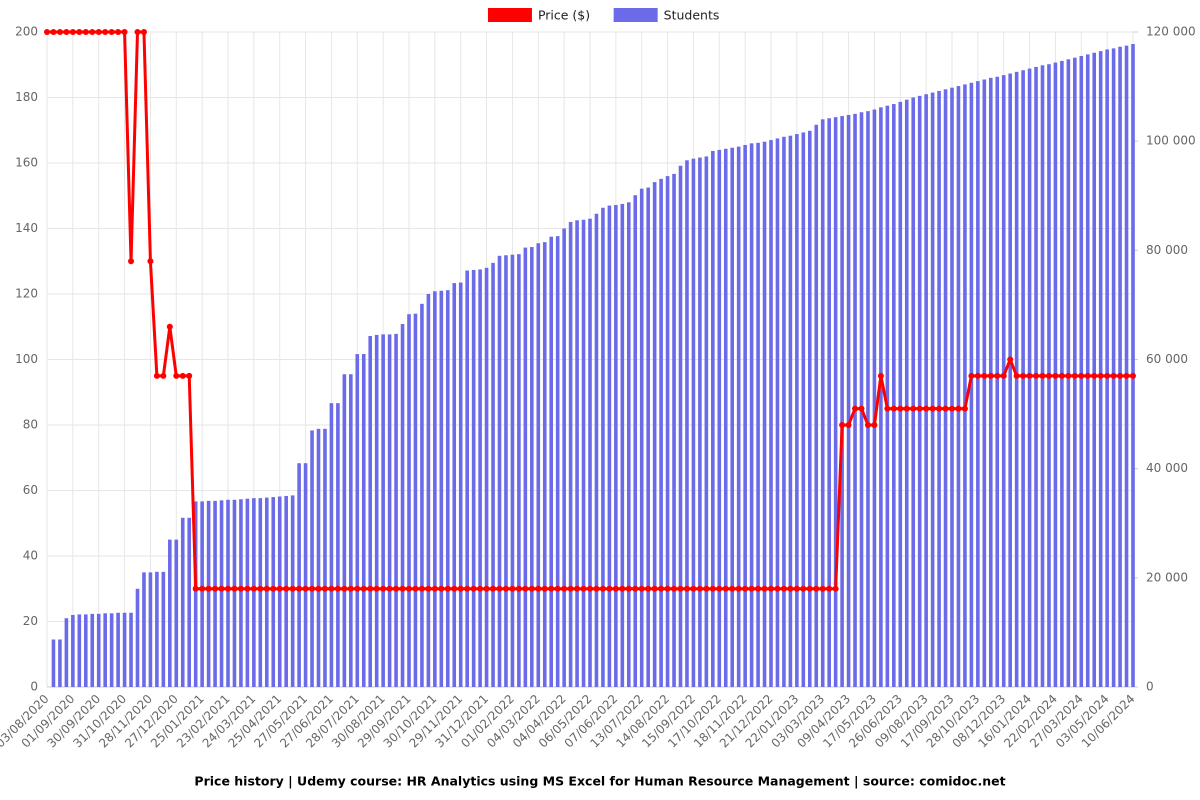  I want to click on y-tick-label: 20, so click(30, 621).